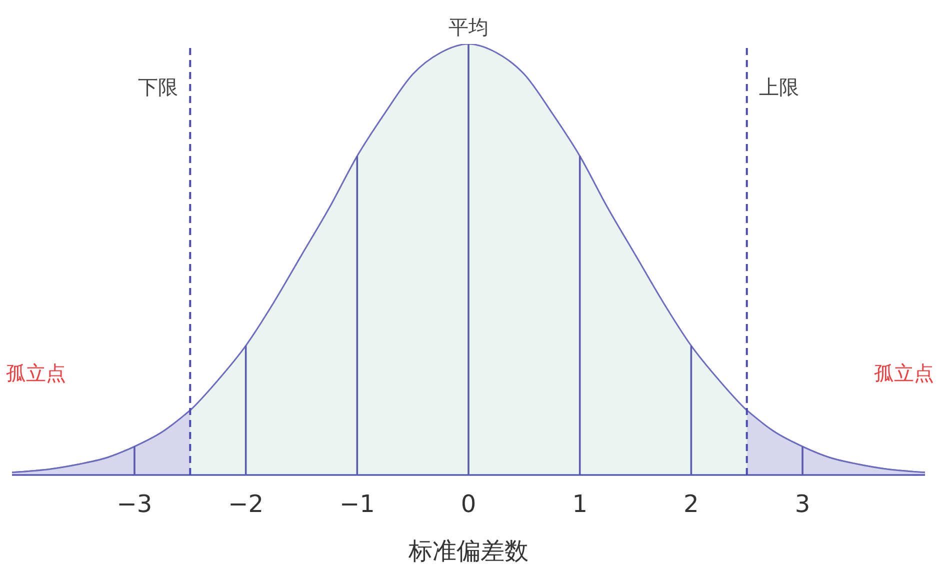  What do you see at coordinates (158, 87) in the screenshot?
I see `ref-line-label: 下限` at bounding box center [158, 87].